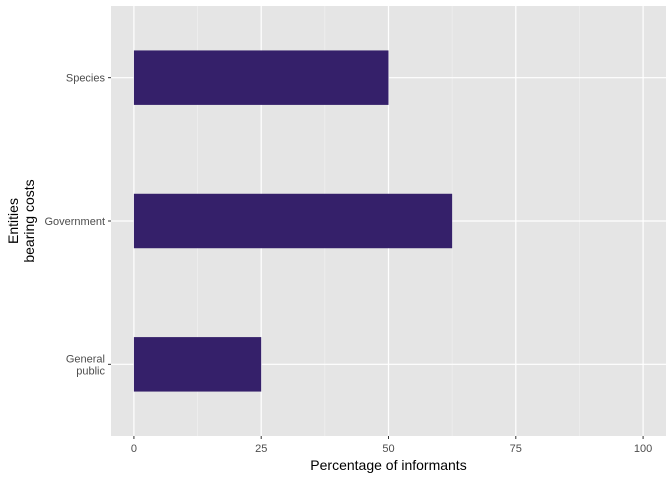 This screenshot has width=672, height=480. I want to click on y-tick-label: Government, so click(74, 222).